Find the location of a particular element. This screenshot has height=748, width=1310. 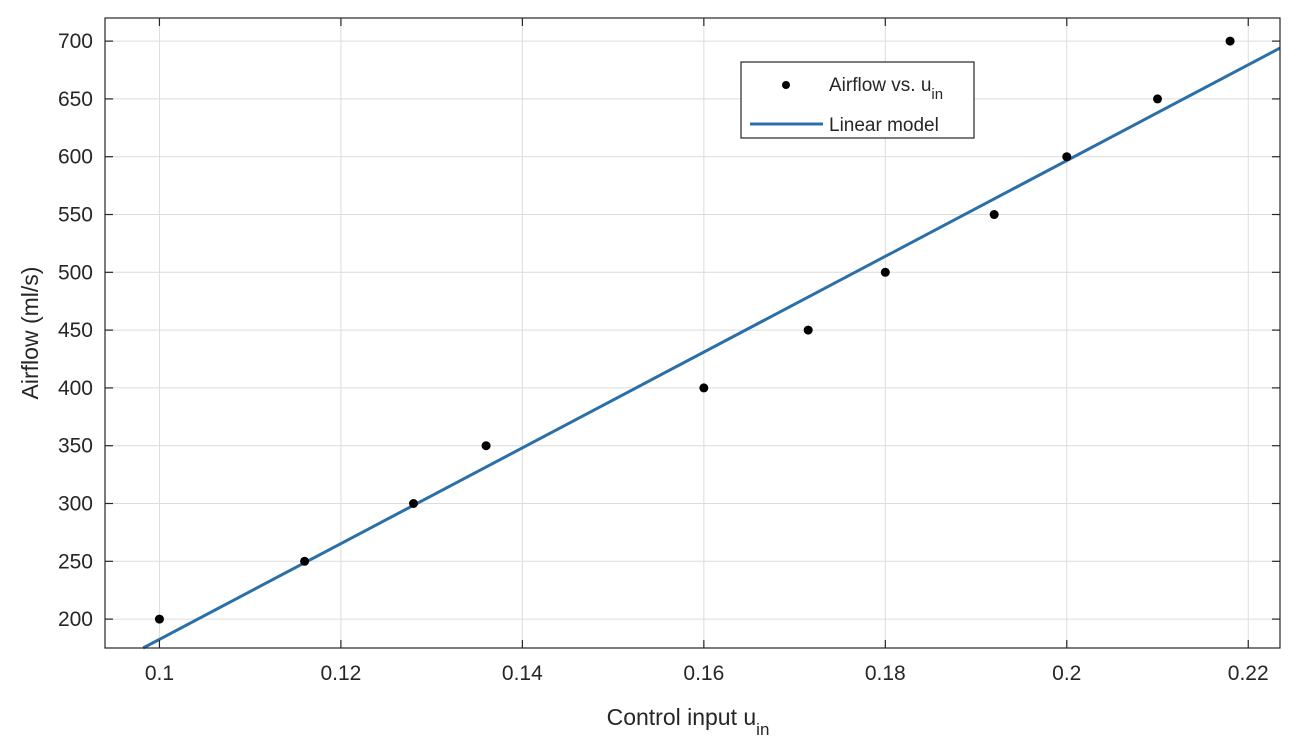

legend: Airflow vs. uin Linear model is located at coordinates (857, 100).